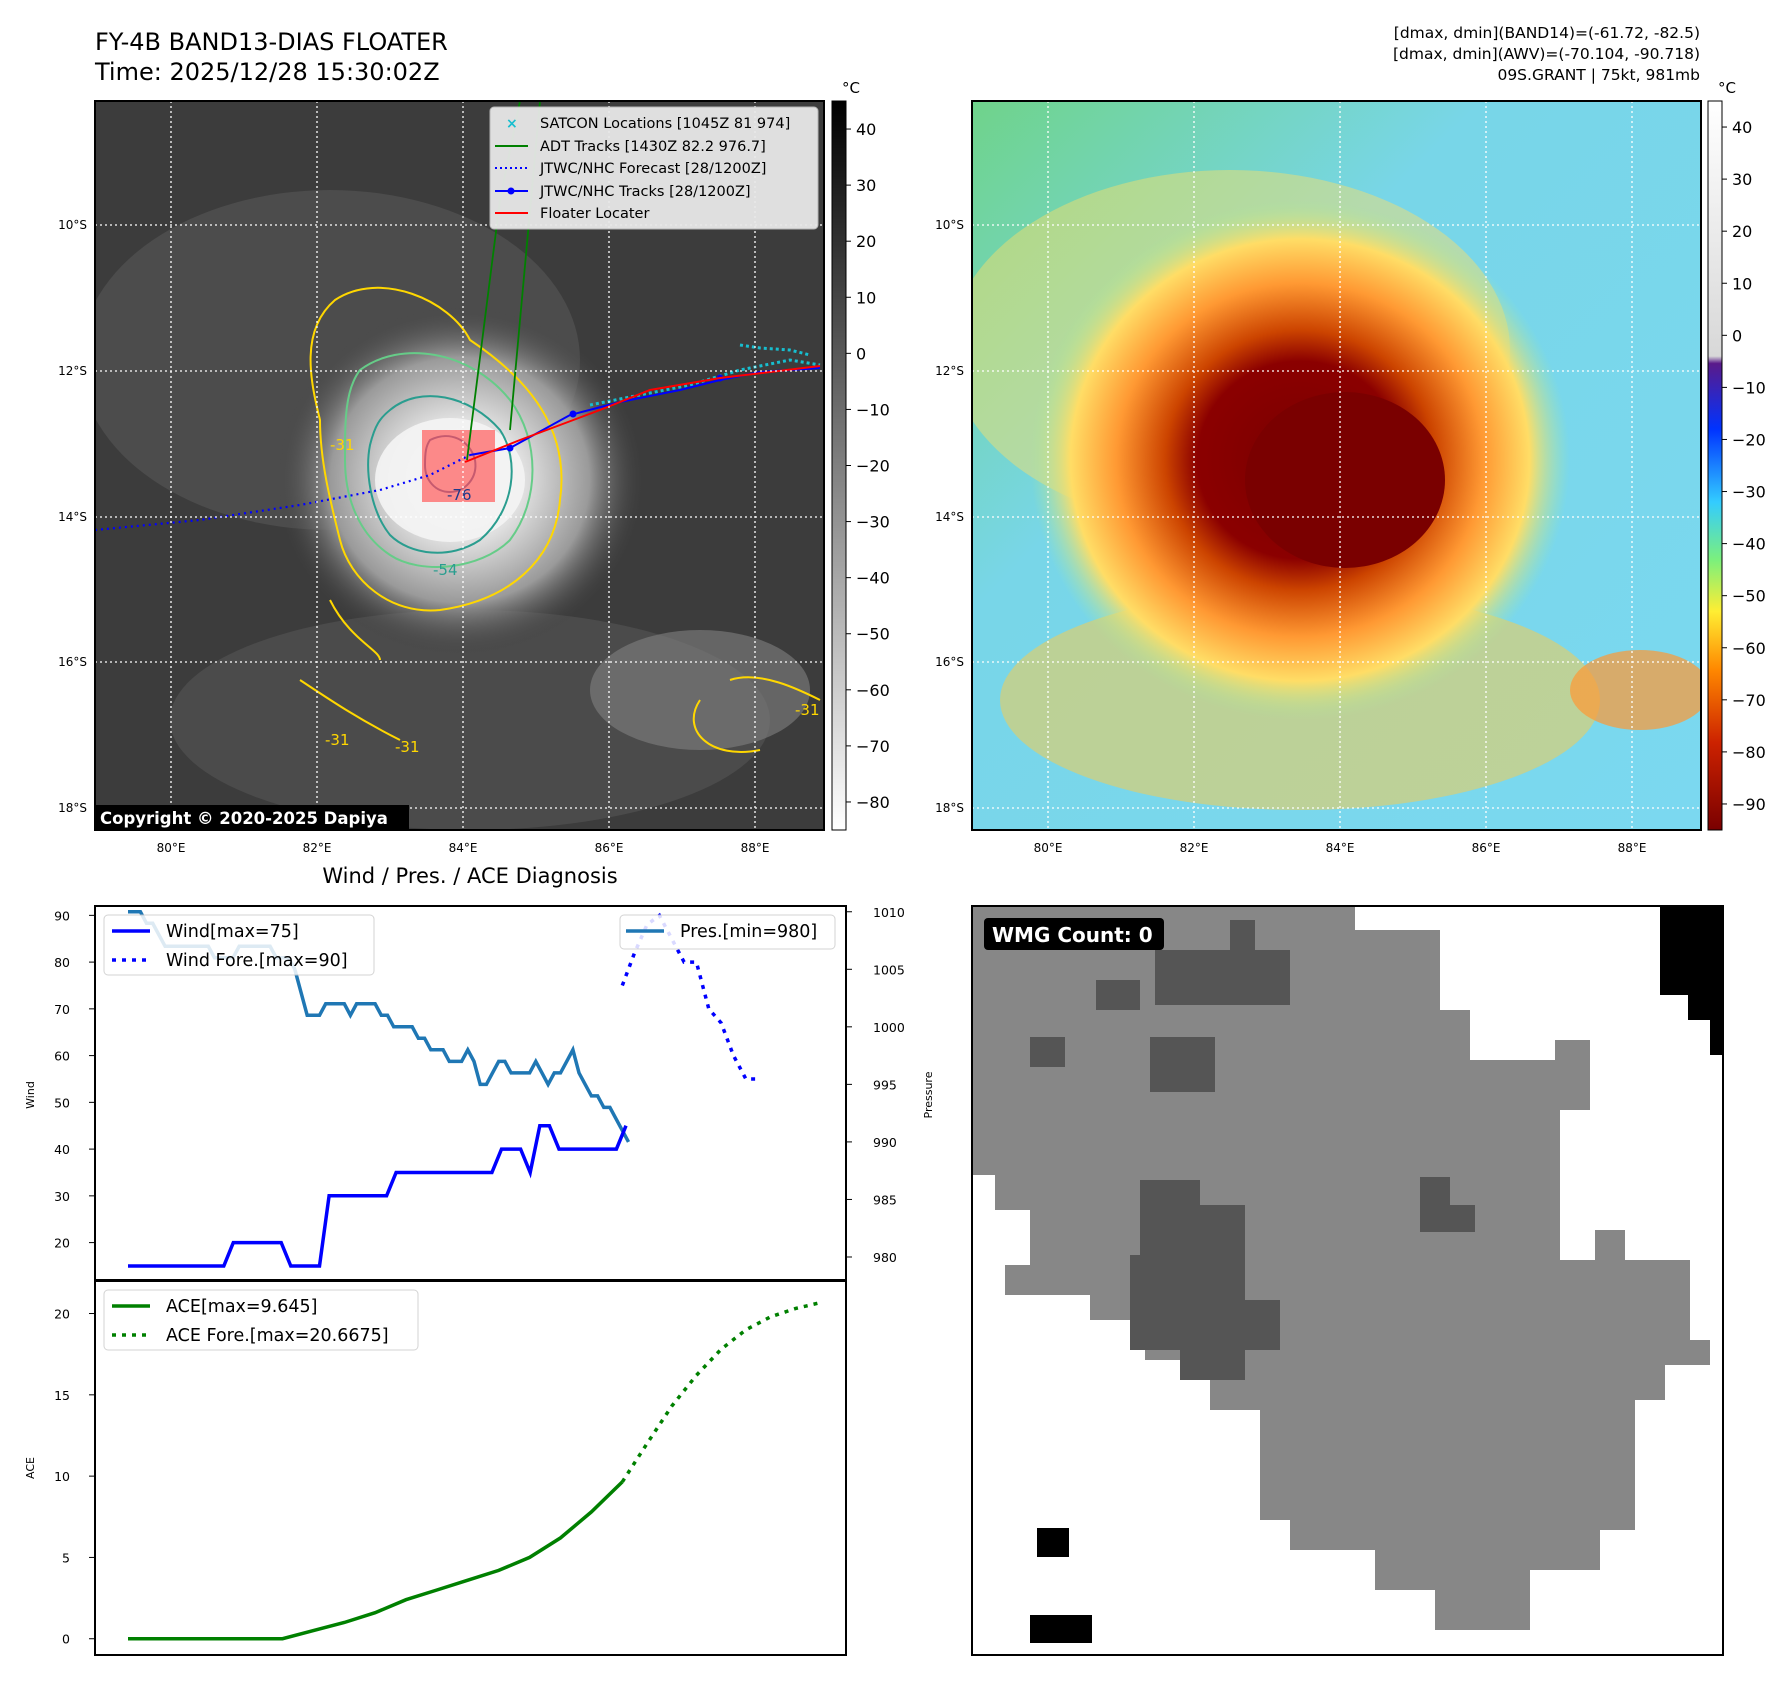 Image resolution: width=1788 pixels, height=1690 pixels. What do you see at coordinates (866, 129) in the screenshot?
I see `colorbar-tick-label: 40` at bounding box center [866, 129].